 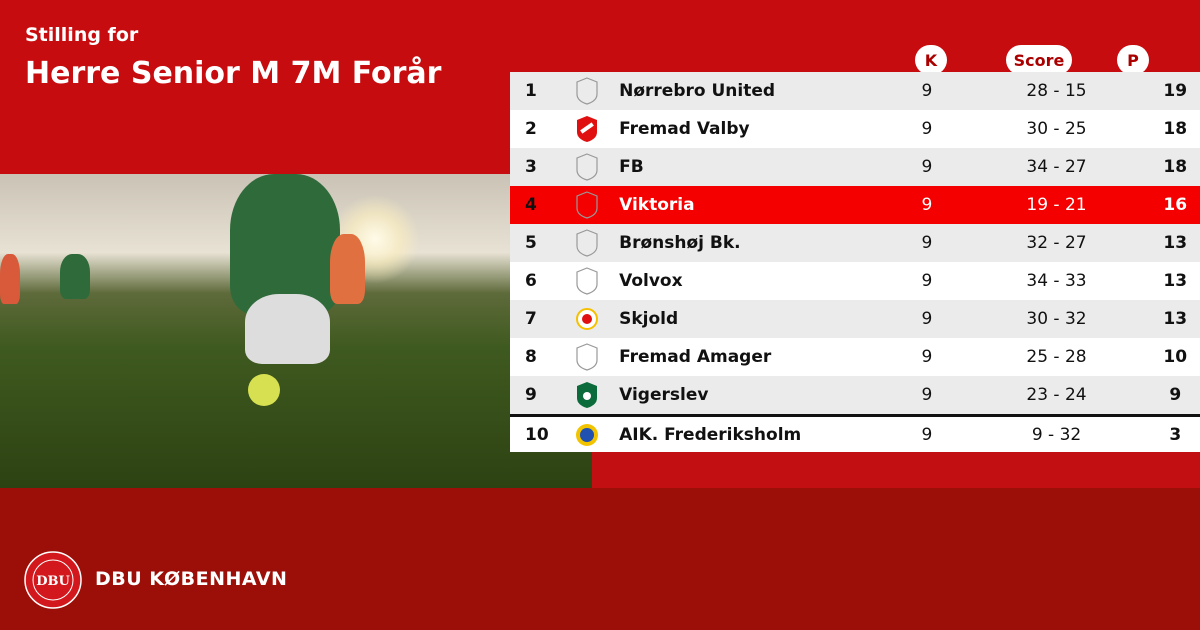 I want to click on column-header-score: Score, so click(x=1039, y=60).